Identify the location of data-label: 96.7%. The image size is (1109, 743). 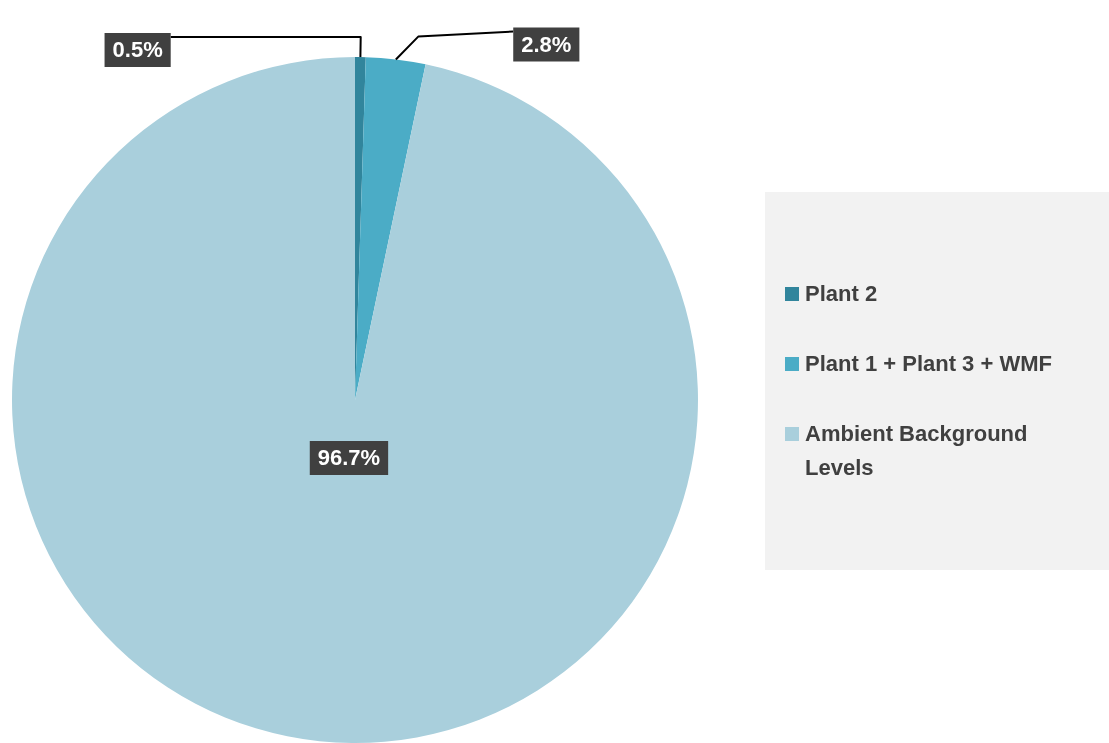
(349, 458).